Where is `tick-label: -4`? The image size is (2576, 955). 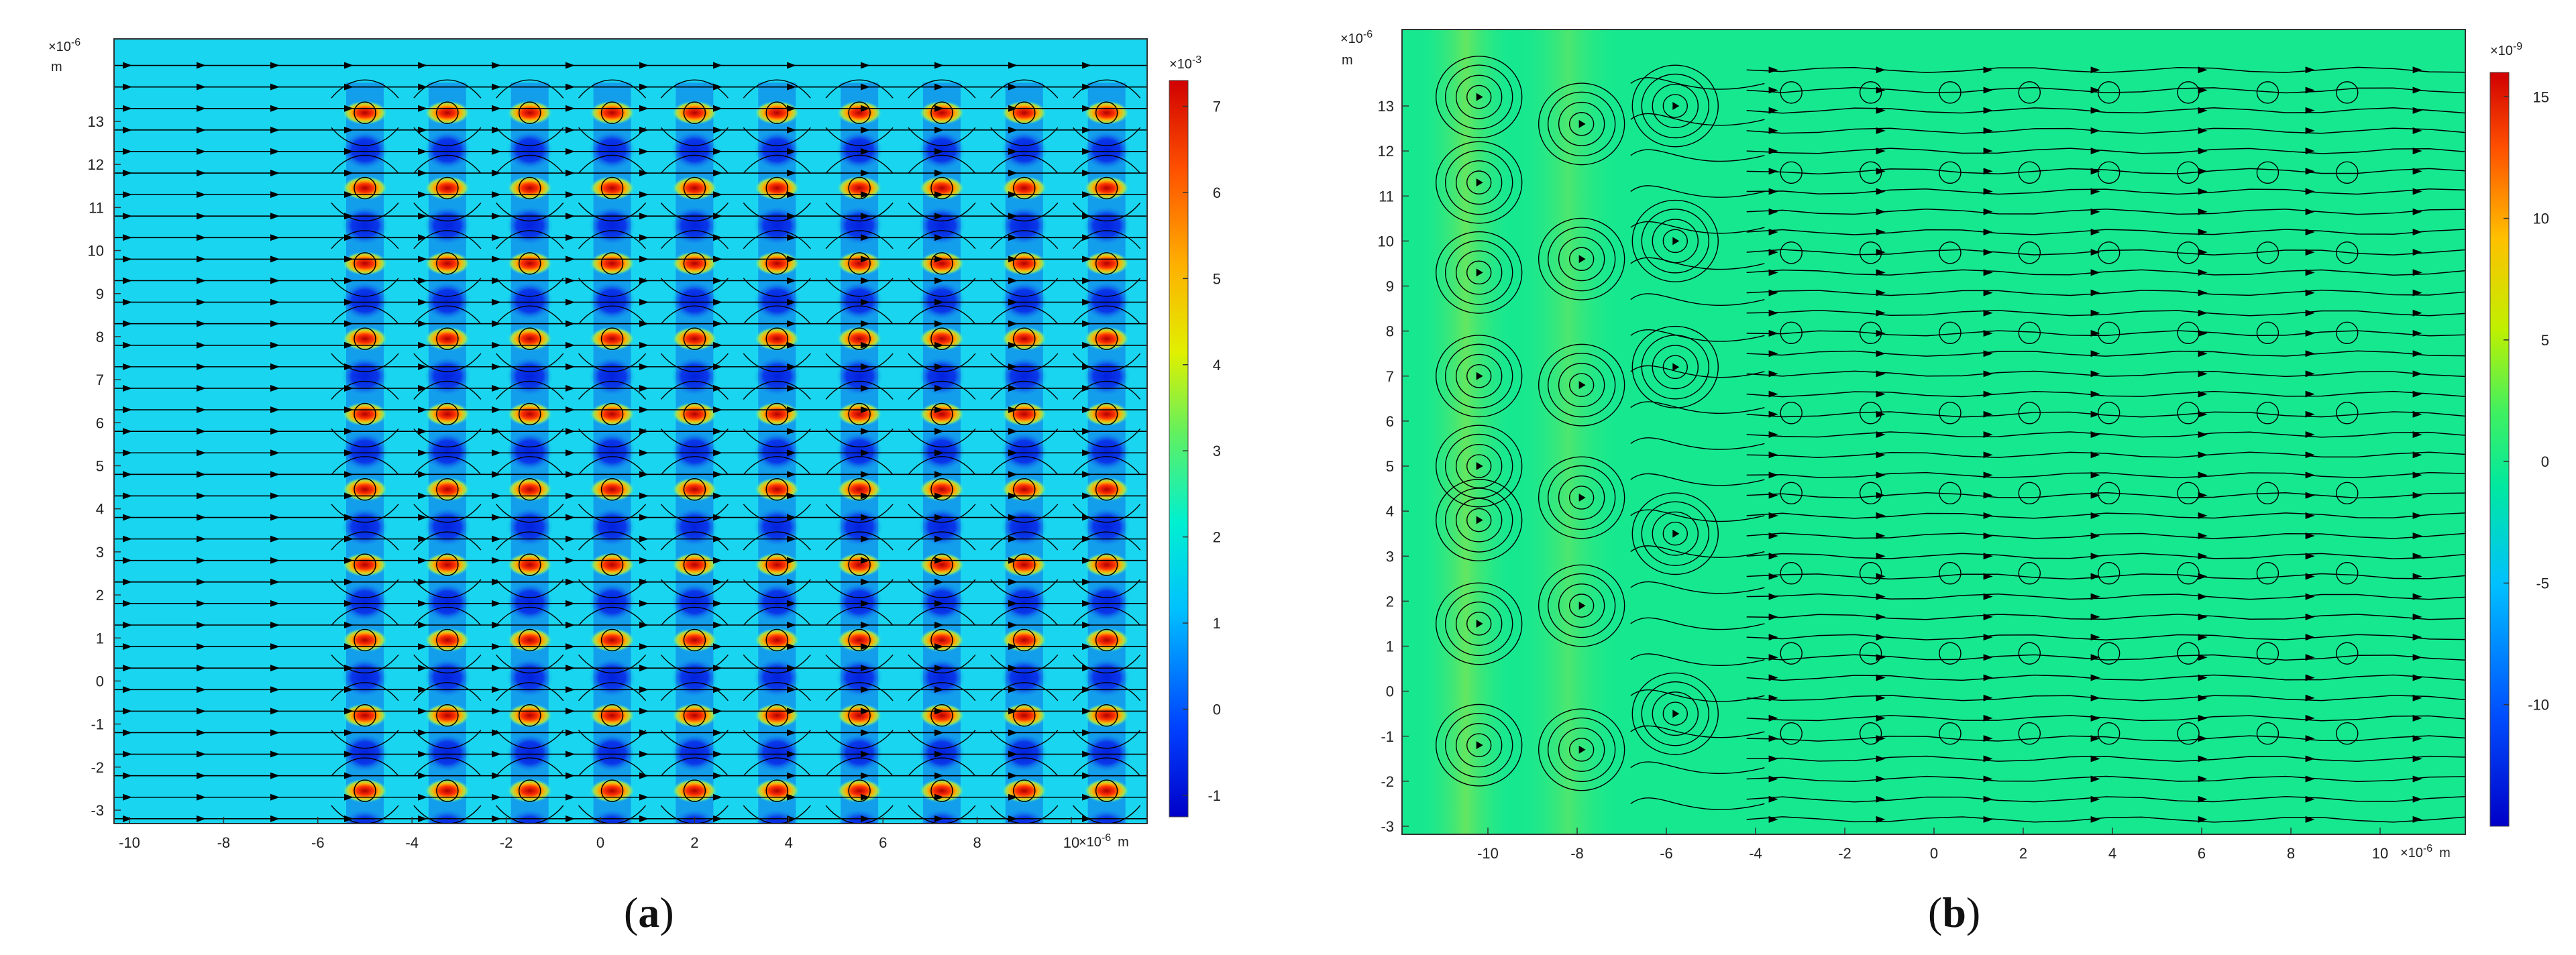
tick-label: -4 is located at coordinates (412, 842).